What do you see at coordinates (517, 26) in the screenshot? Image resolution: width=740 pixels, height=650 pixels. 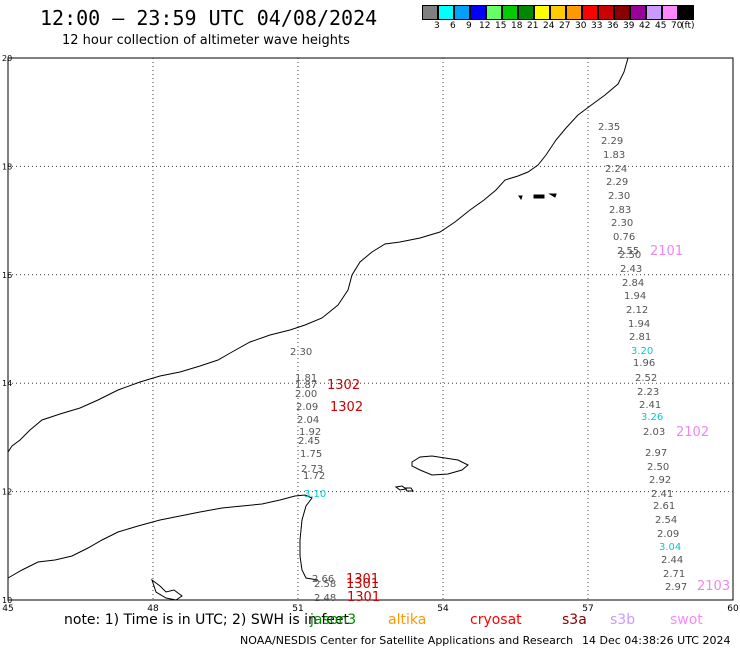 I see `legend-label: 18` at bounding box center [517, 26].